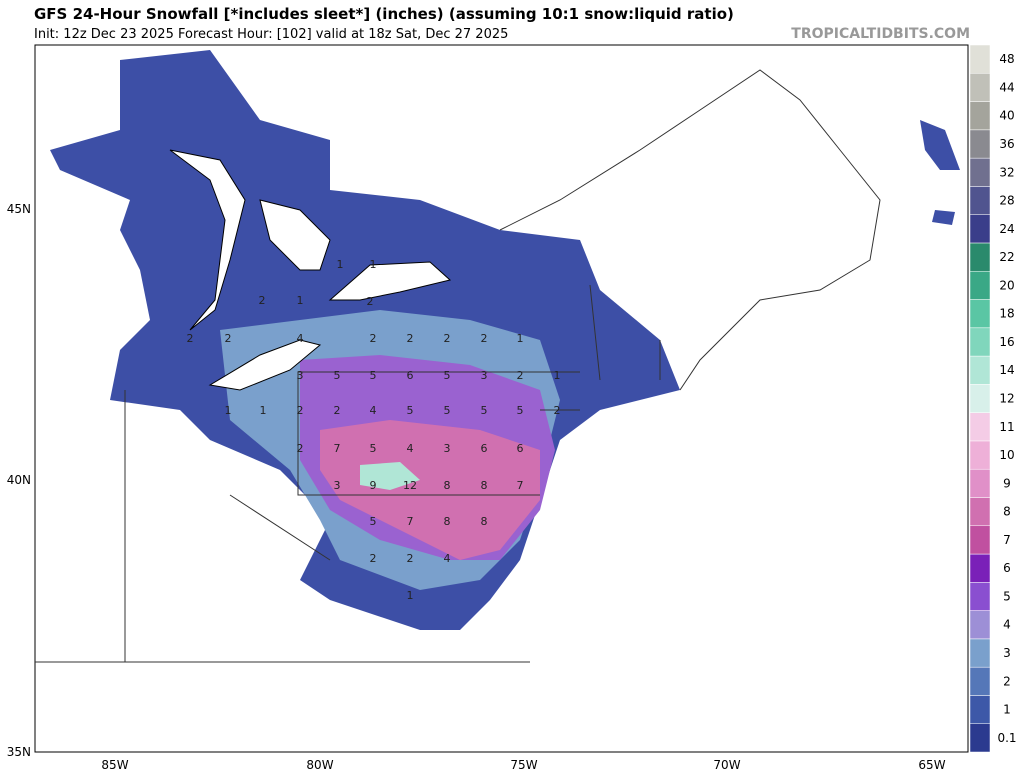  I want to click on colorbar-label: 11, so click(1006, 427).